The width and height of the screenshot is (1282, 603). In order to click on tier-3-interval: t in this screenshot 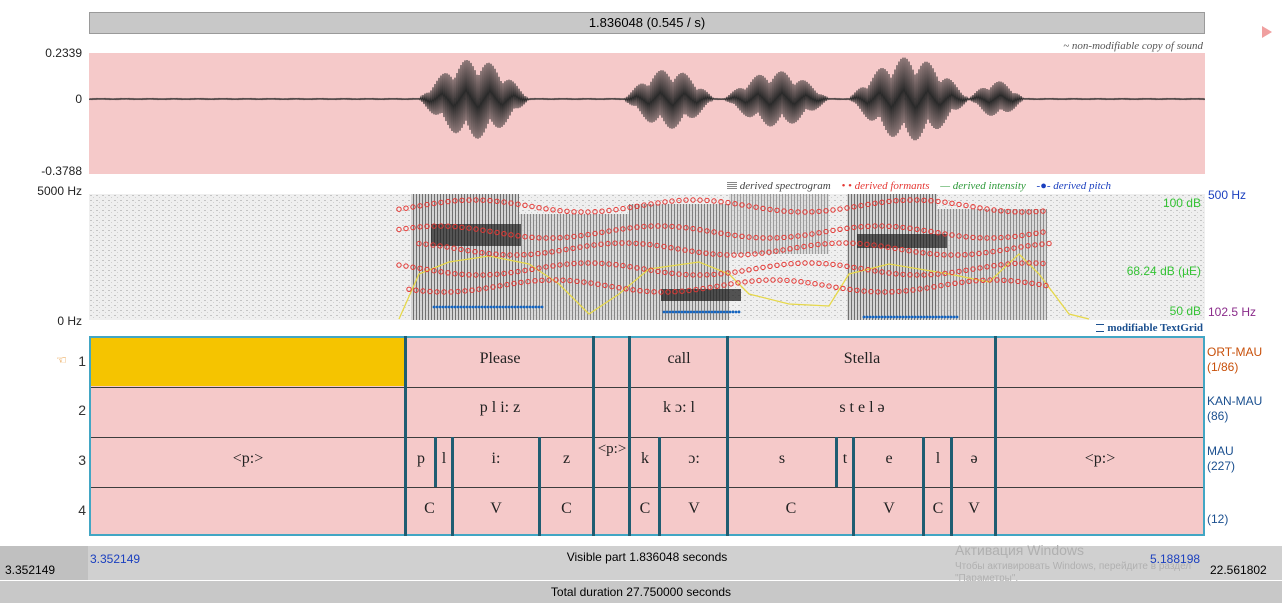, I will do `click(845, 458)`.